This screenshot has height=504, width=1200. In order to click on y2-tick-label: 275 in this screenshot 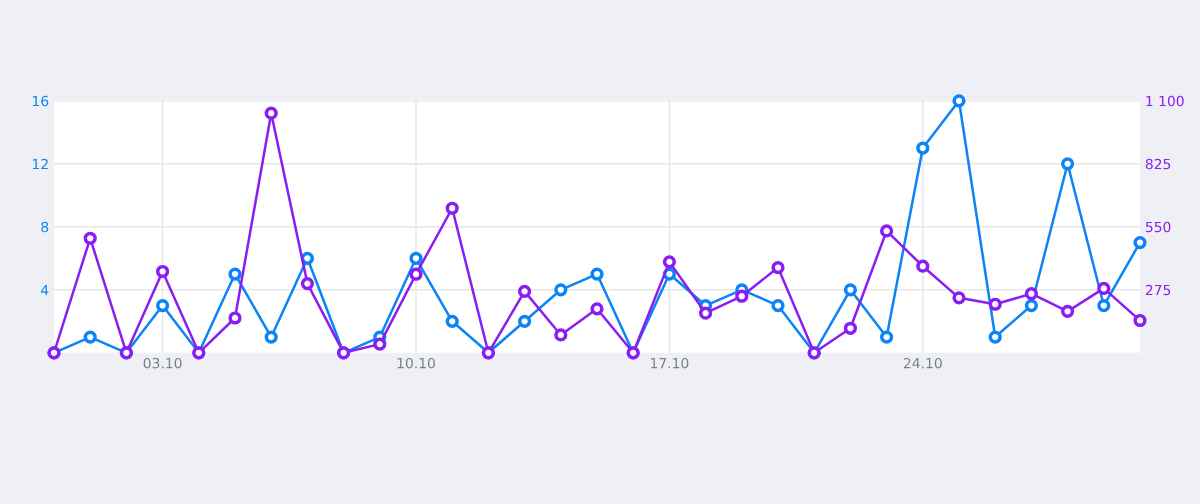, I will do `click(1158, 290)`.